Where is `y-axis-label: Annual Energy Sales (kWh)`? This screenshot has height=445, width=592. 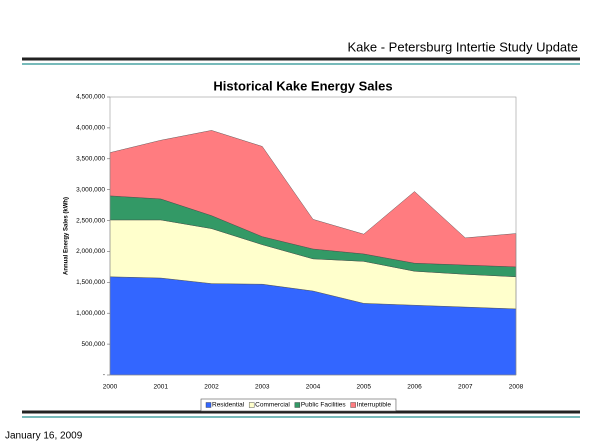 y-axis-label: Annual Energy Sales (kWh) is located at coordinates (67, 236).